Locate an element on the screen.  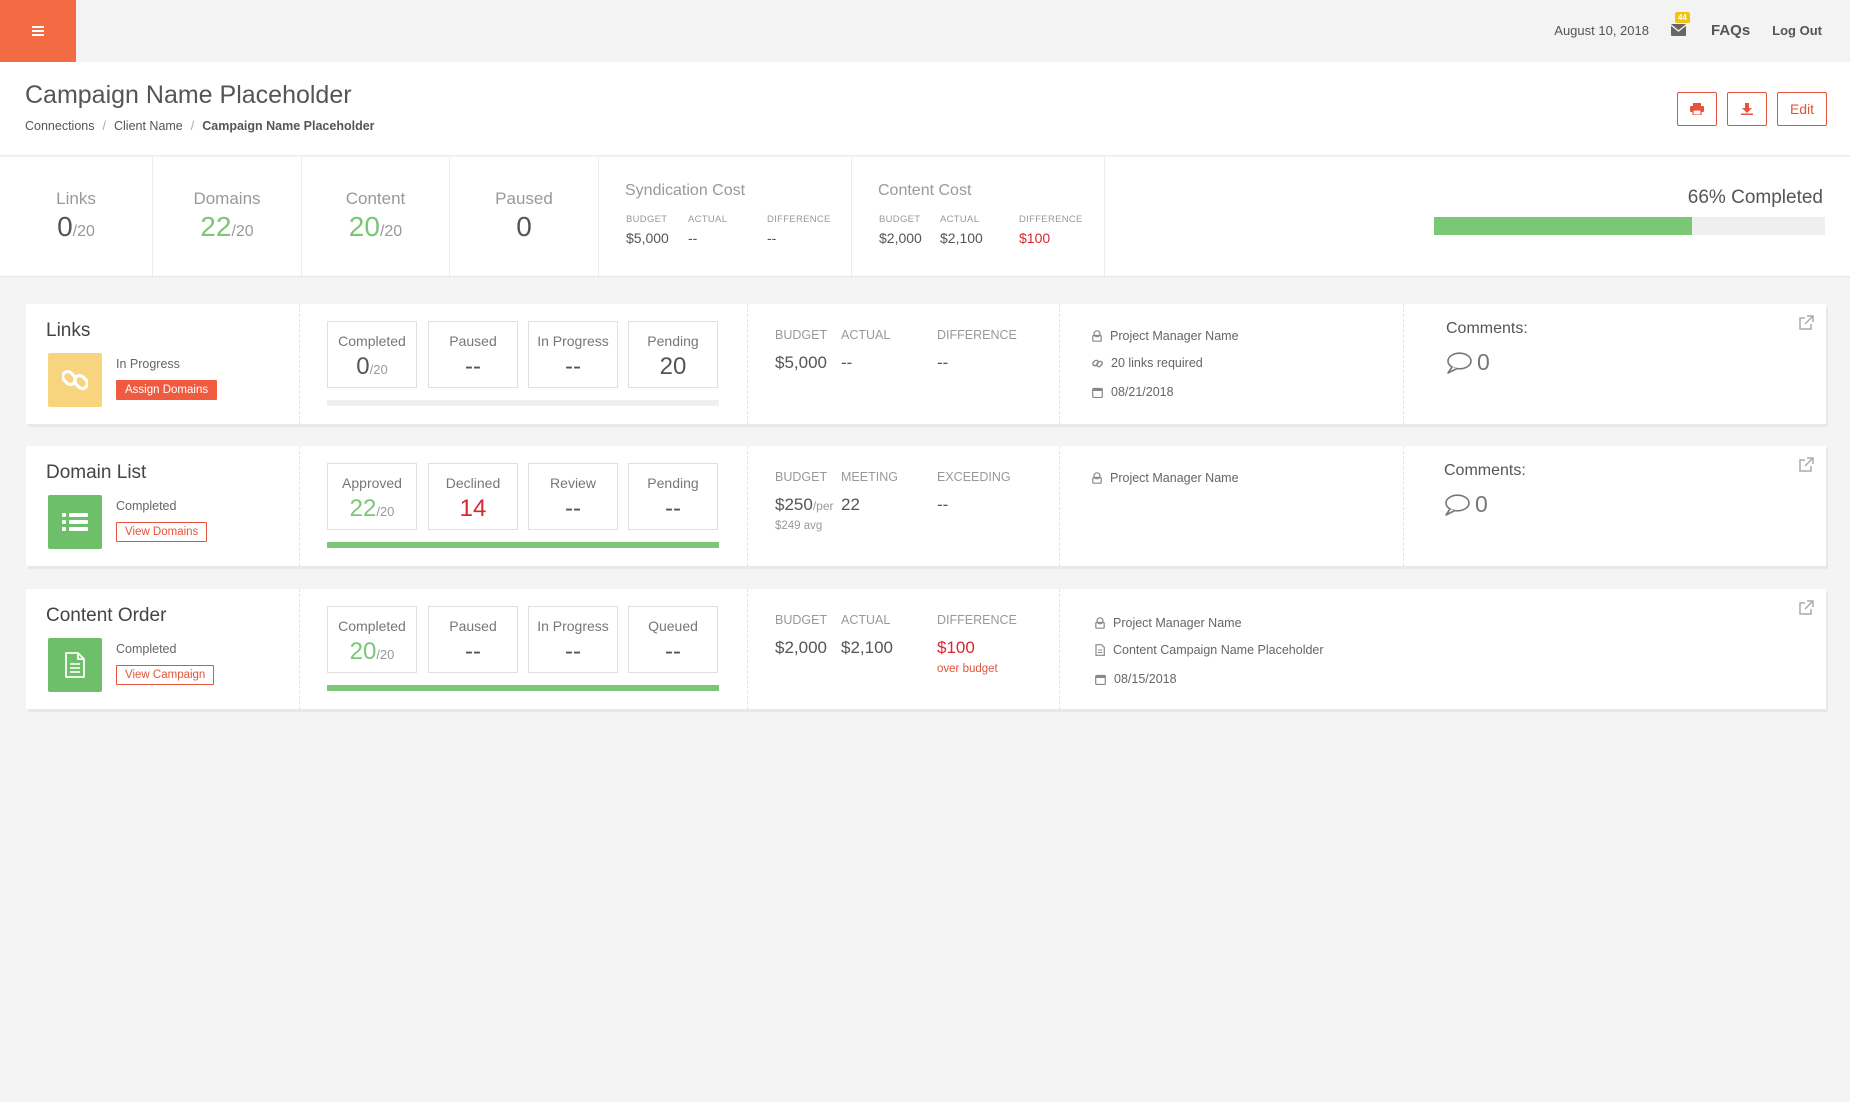
stat-paused-value: 0 is located at coordinates (524, 226).